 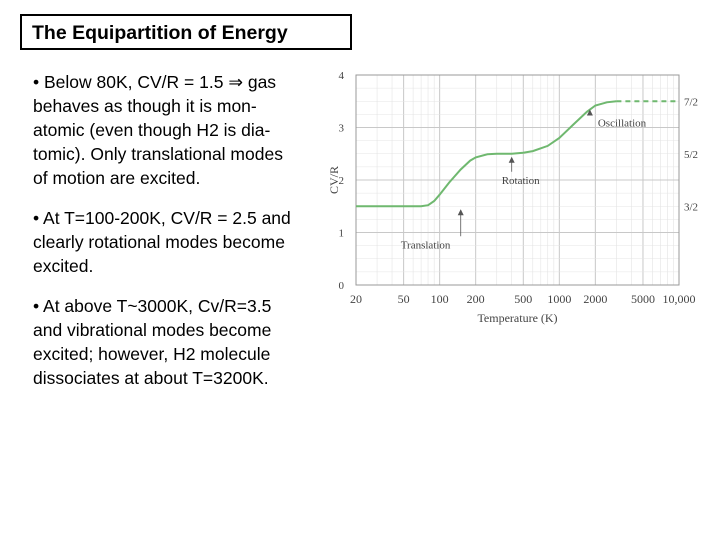 I want to click on y-tick-label: 2, so click(x=342, y=181).